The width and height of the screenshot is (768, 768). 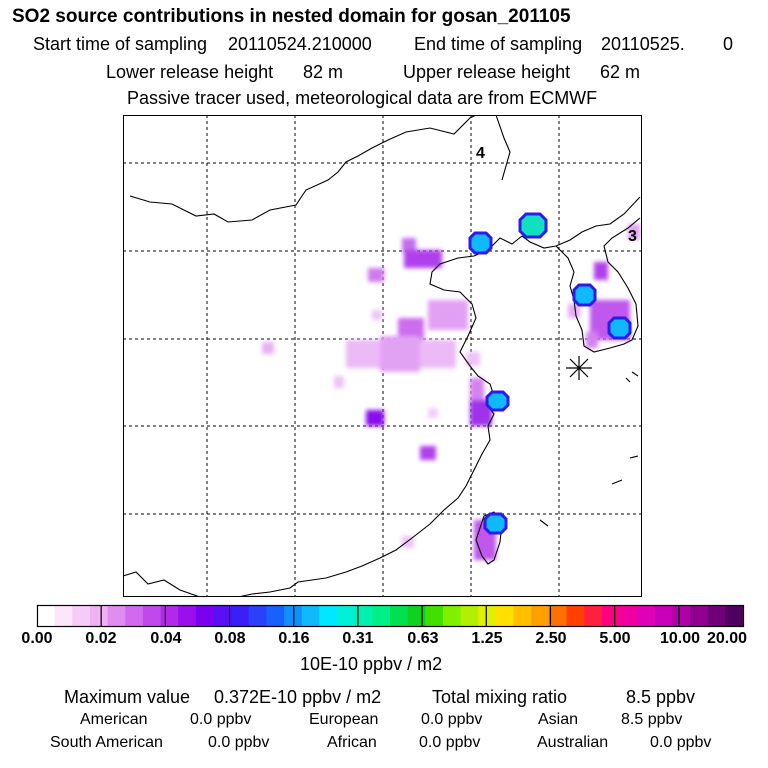 What do you see at coordinates (487, 638) in the screenshot?
I see `colorbar-tick: 1.25` at bounding box center [487, 638].